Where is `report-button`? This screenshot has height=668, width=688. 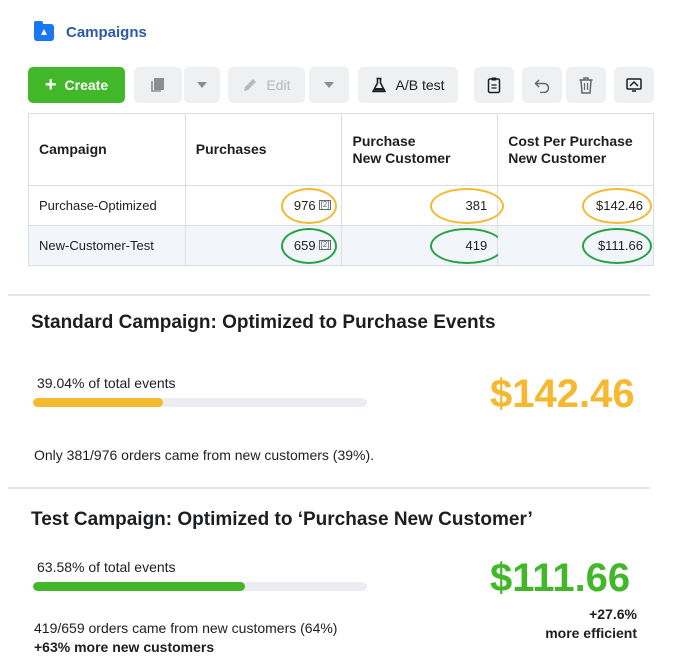 report-button is located at coordinates (494, 85).